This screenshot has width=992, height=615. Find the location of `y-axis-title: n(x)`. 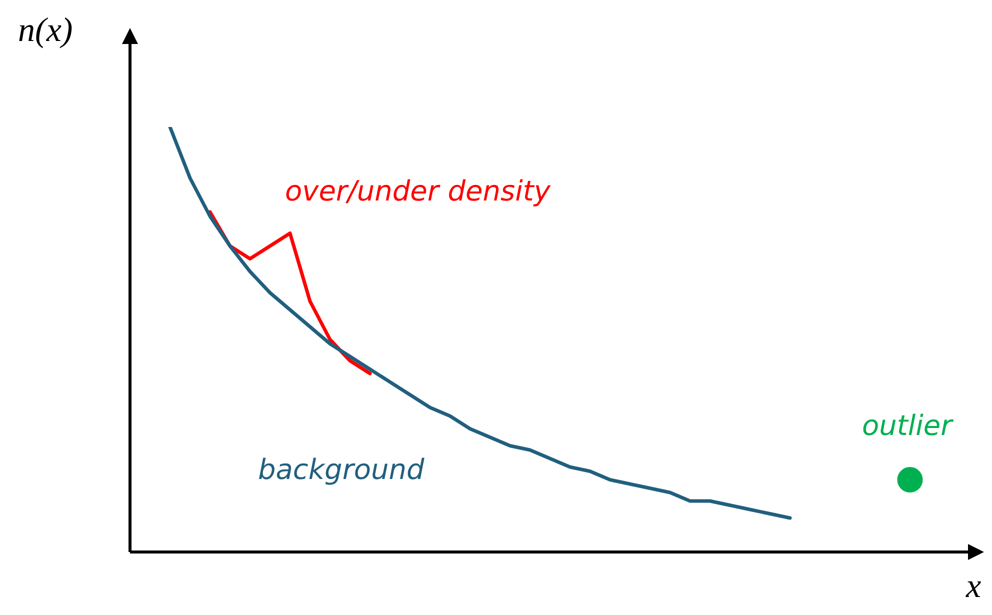

y-axis-title: n(x) is located at coordinates (45, 31).